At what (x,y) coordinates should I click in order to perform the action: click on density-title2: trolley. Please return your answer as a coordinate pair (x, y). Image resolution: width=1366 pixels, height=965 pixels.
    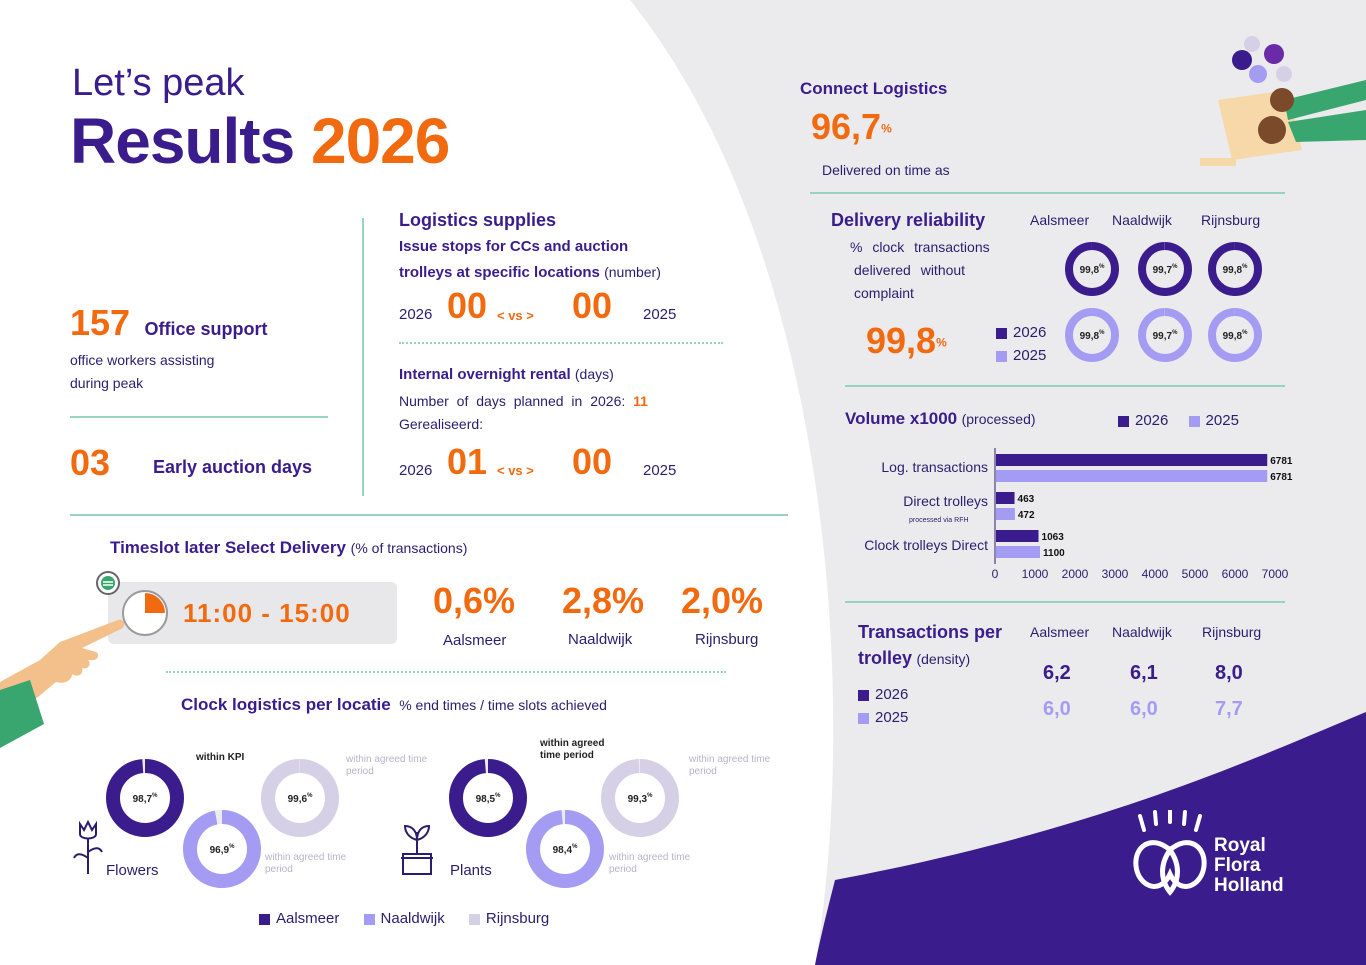
    Looking at the image, I should click on (885, 658).